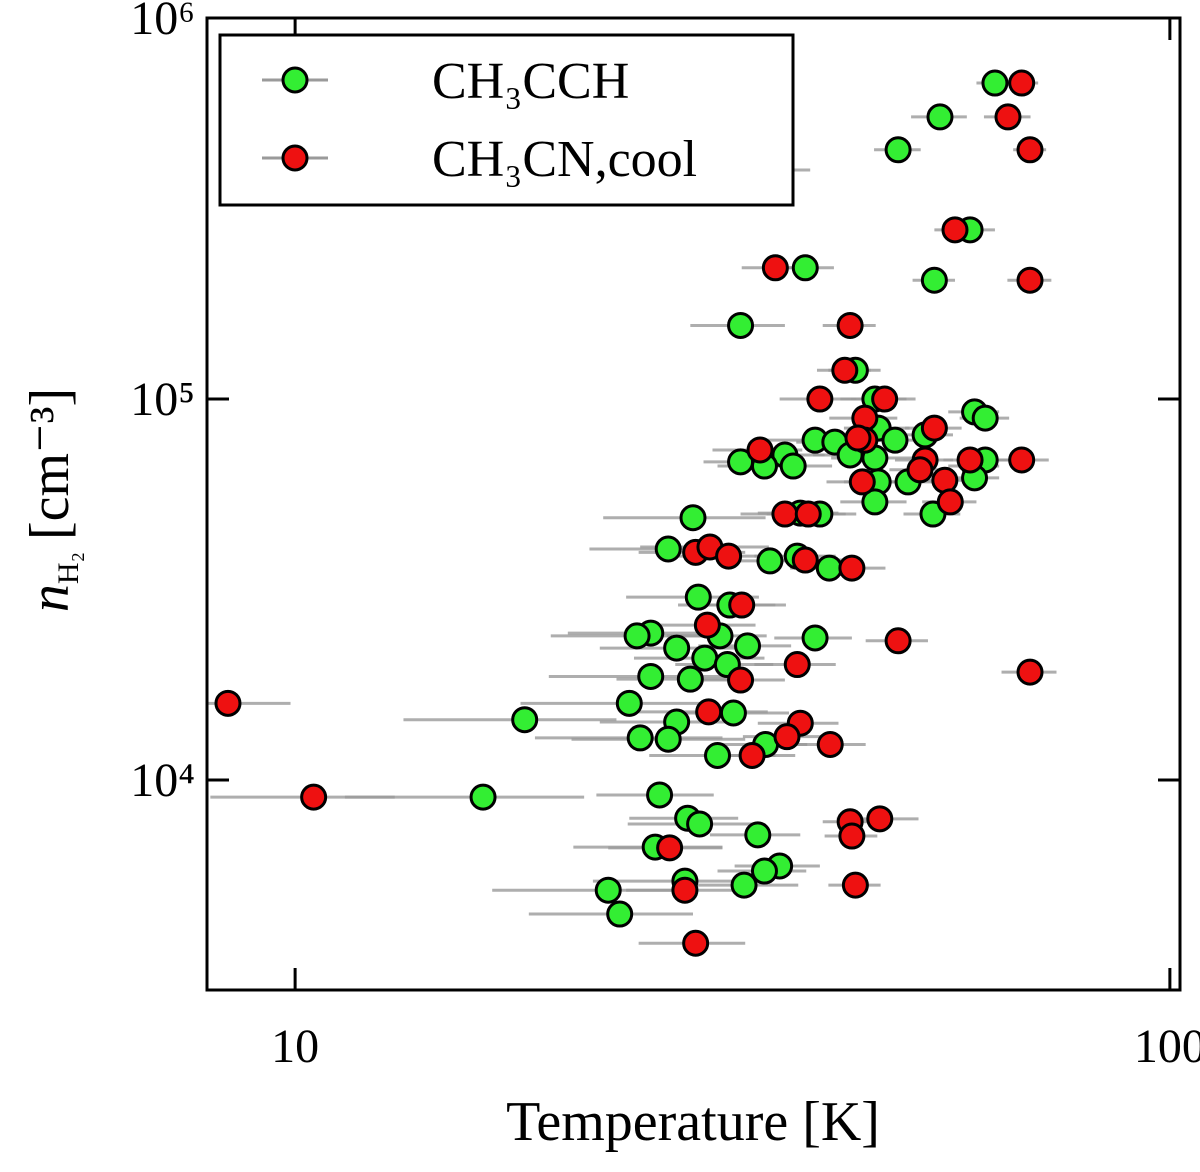 Image resolution: width=1200 pixels, height=1172 pixels. I want to click on y-tick-label: 10⁶, so click(162, 22).